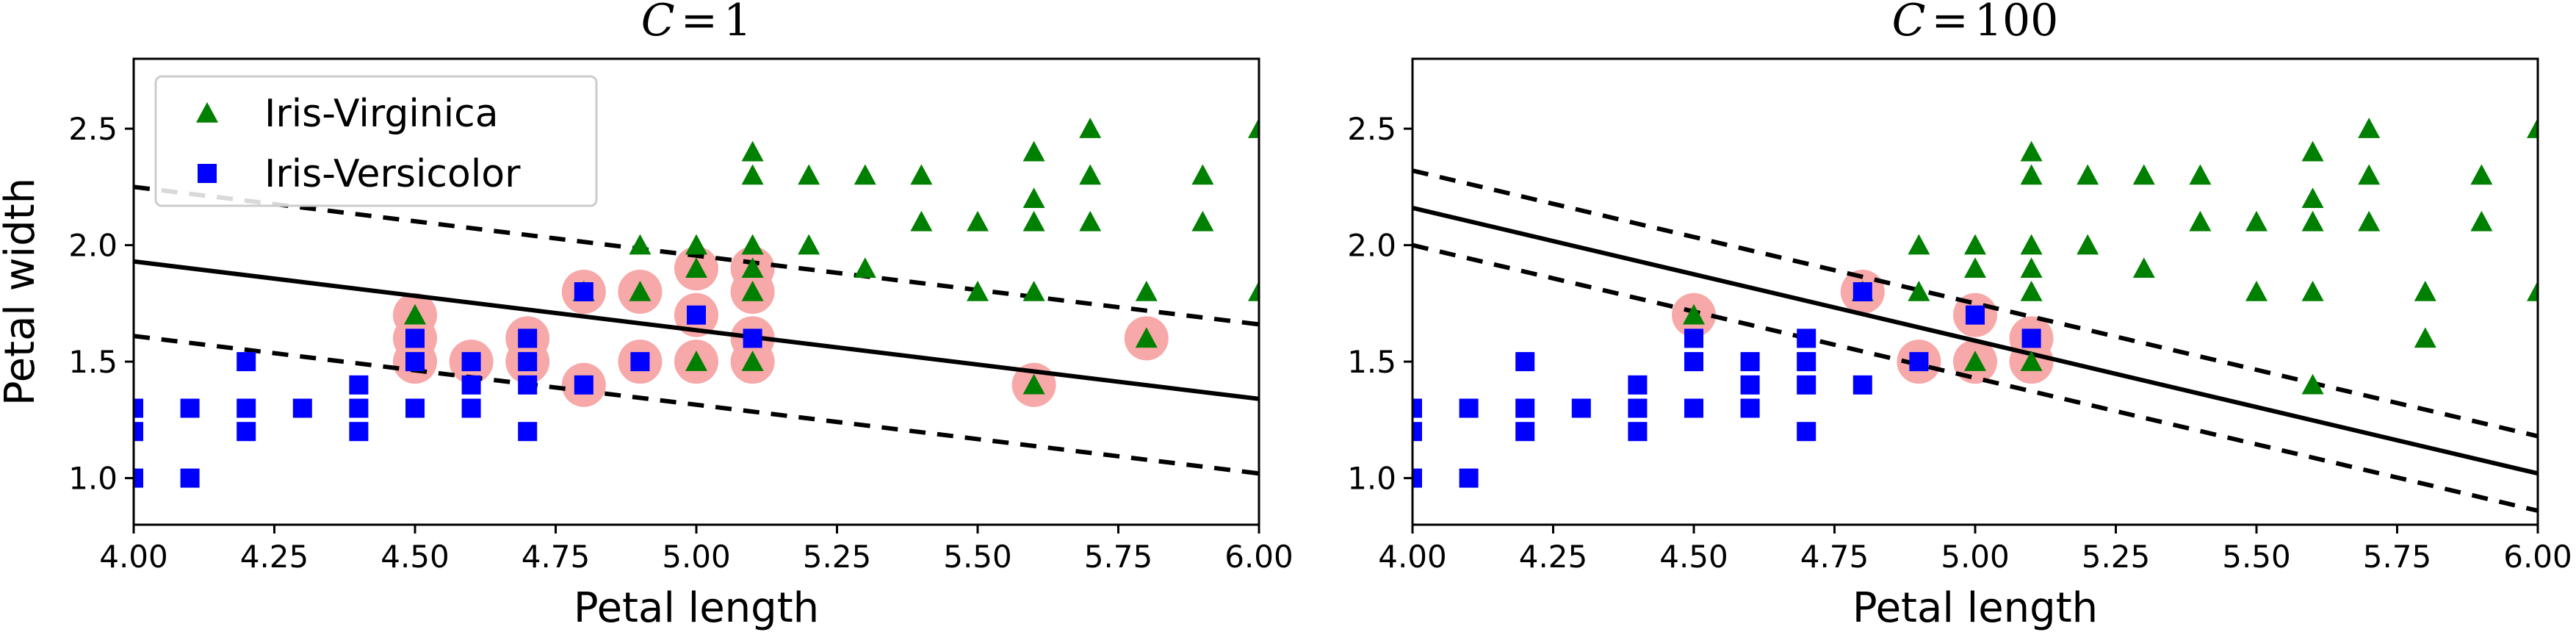 This screenshot has height=632, width=2576. Describe the element at coordinates (1371, 129) in the screenshot. I see `y-tick-label: 2.5` at that location.